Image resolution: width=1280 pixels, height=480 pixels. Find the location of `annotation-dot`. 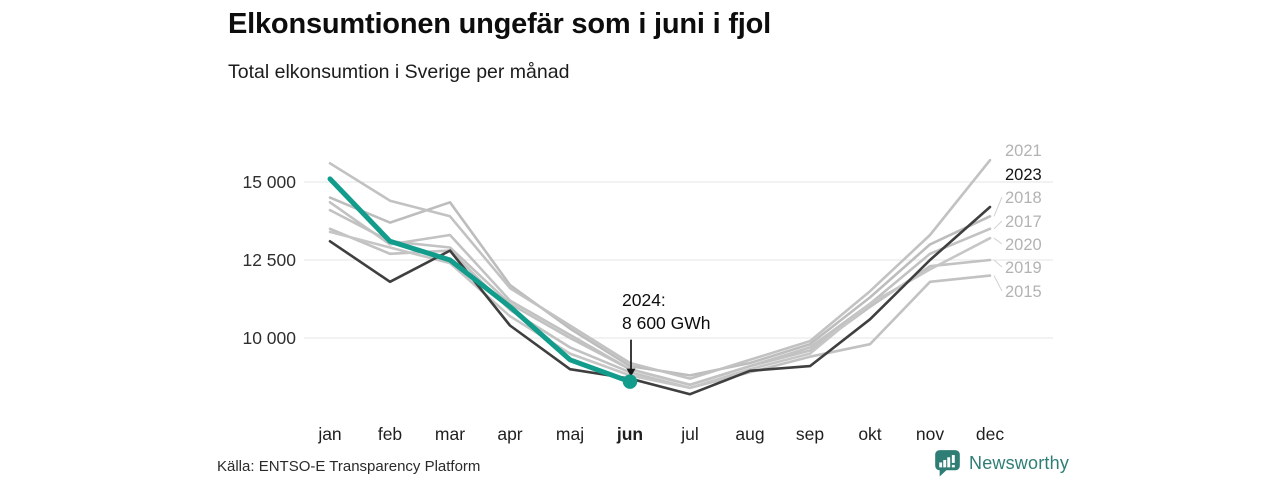

annotation-dot is located at coordinates (630, 381).